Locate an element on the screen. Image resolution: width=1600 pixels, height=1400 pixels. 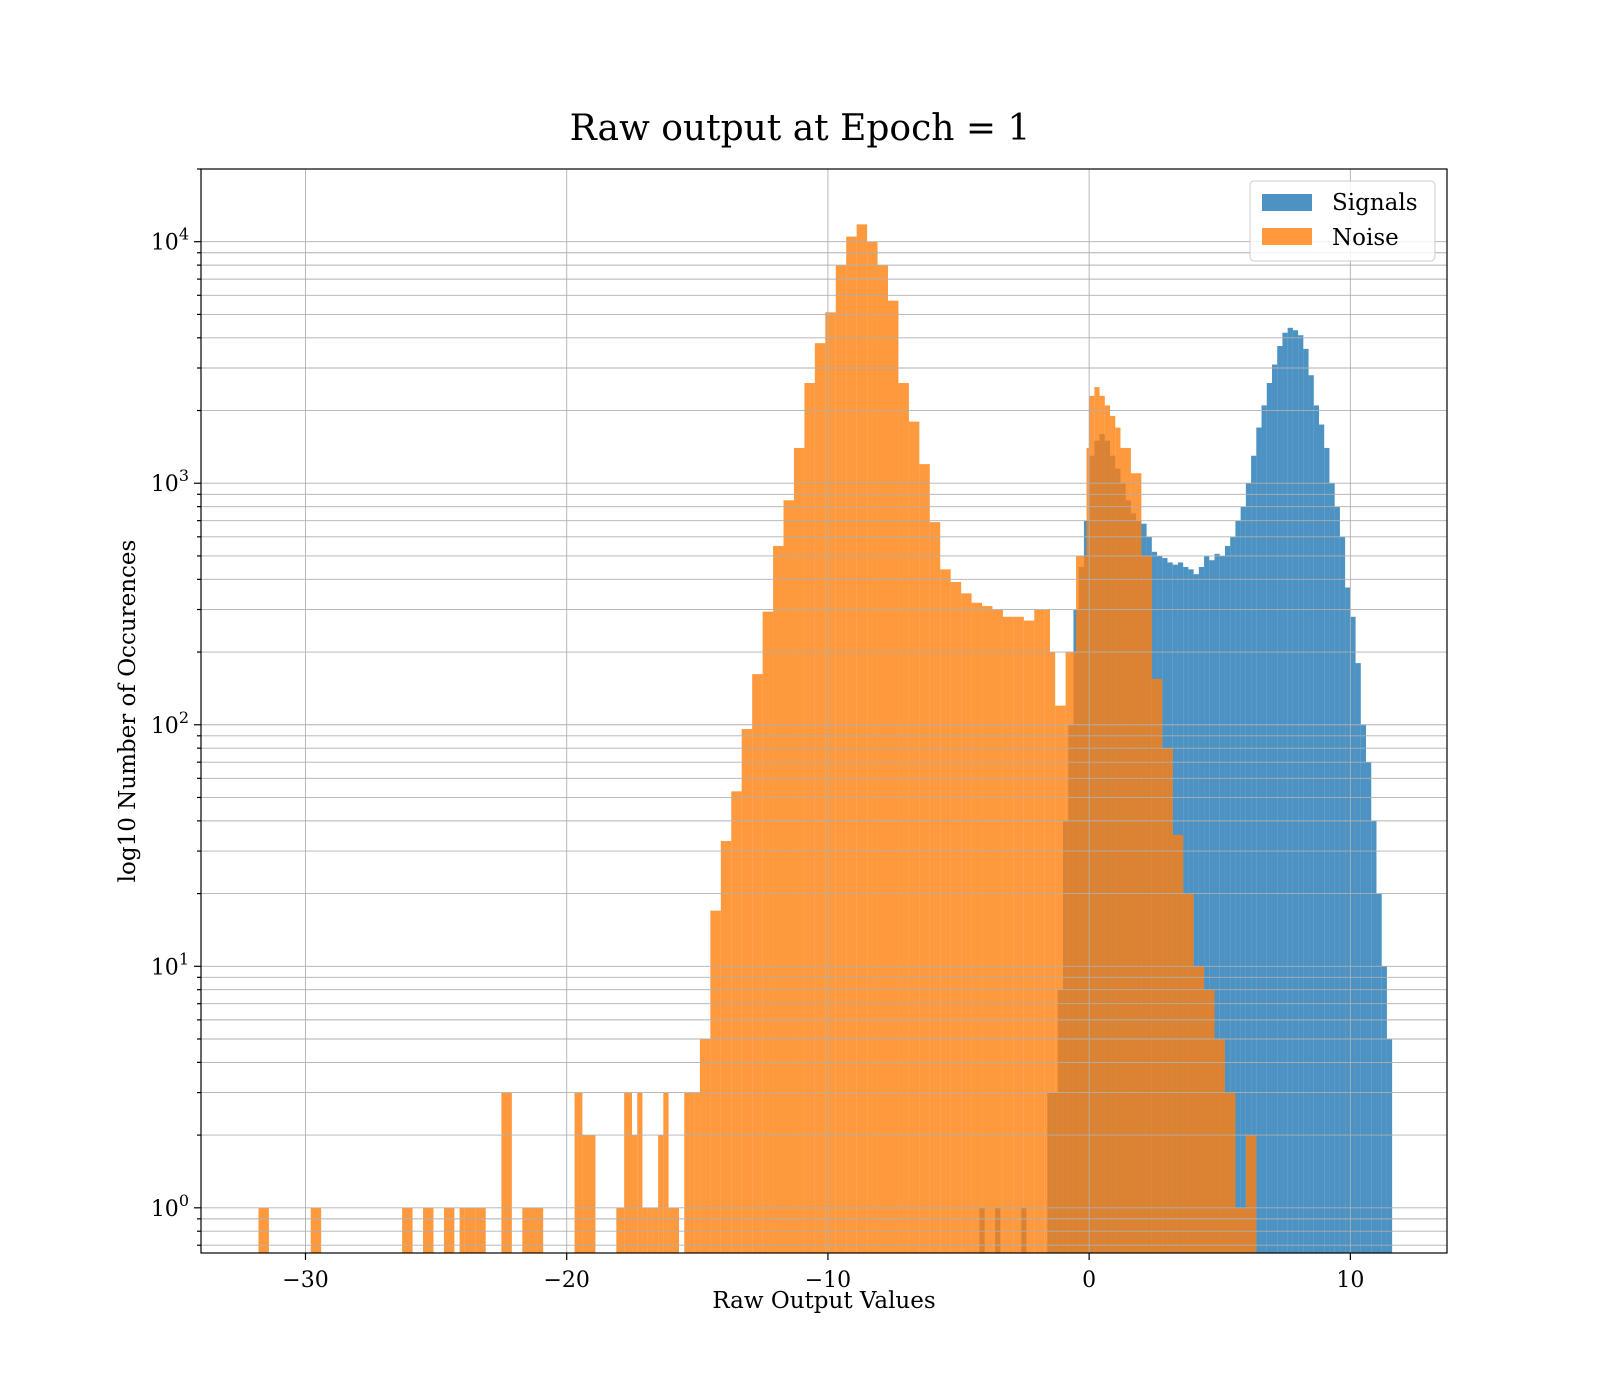
chart-title: Raw output at Epoch = 1 is located at coordinates (800, 128).